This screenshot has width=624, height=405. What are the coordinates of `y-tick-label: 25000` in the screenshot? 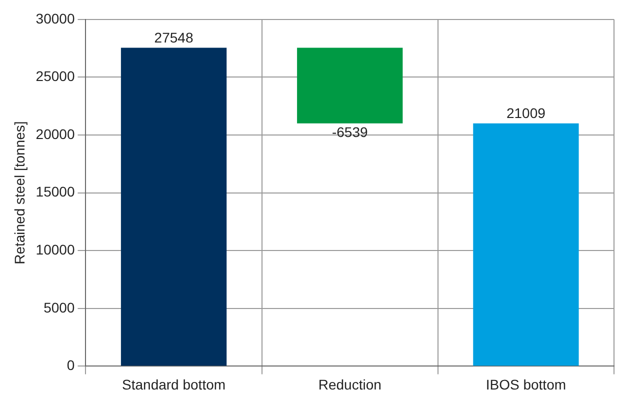 It's located at (55, 76).